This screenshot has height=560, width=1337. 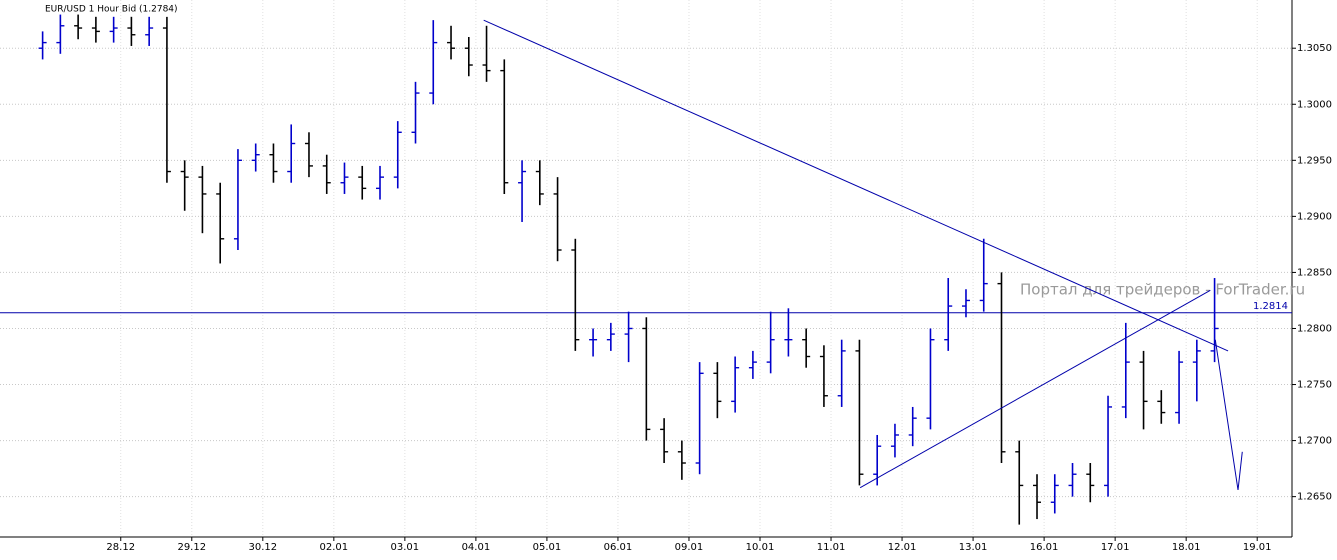 What do you see at coordinates (1314, 160) in the screenshot?
I see `y-tick-label: 1.2950` at bounding box center [1314, 160].